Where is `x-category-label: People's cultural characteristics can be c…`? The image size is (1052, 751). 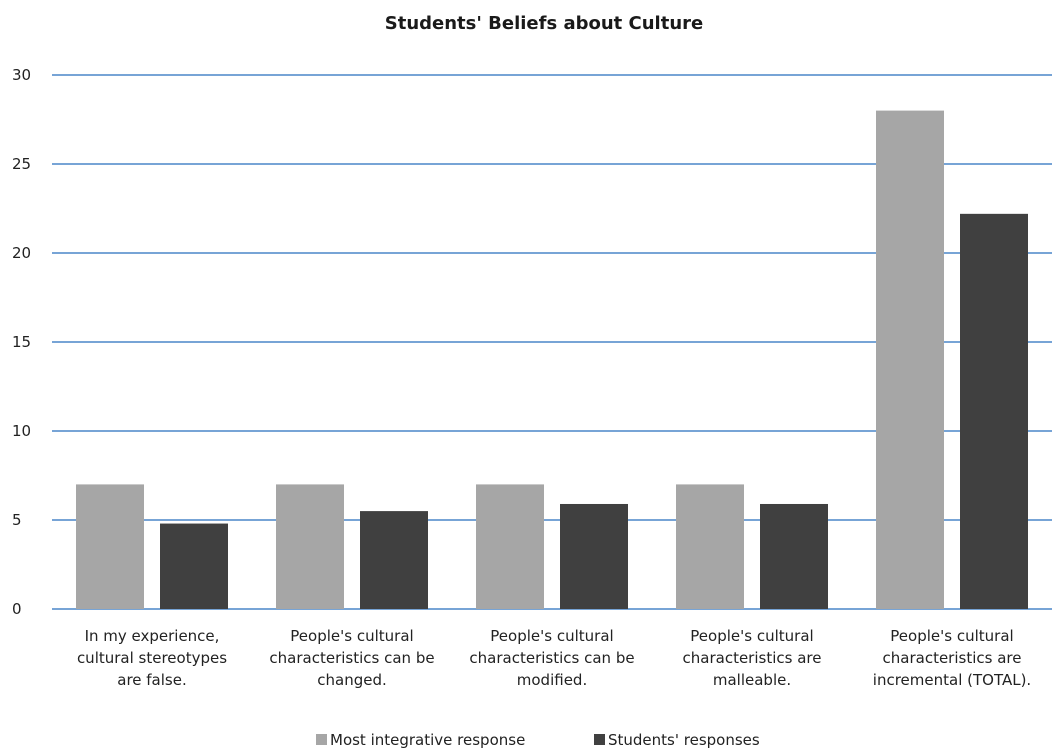 x-category-label: People's cultural characteristics can be c… is located at coordinates (351, 658).